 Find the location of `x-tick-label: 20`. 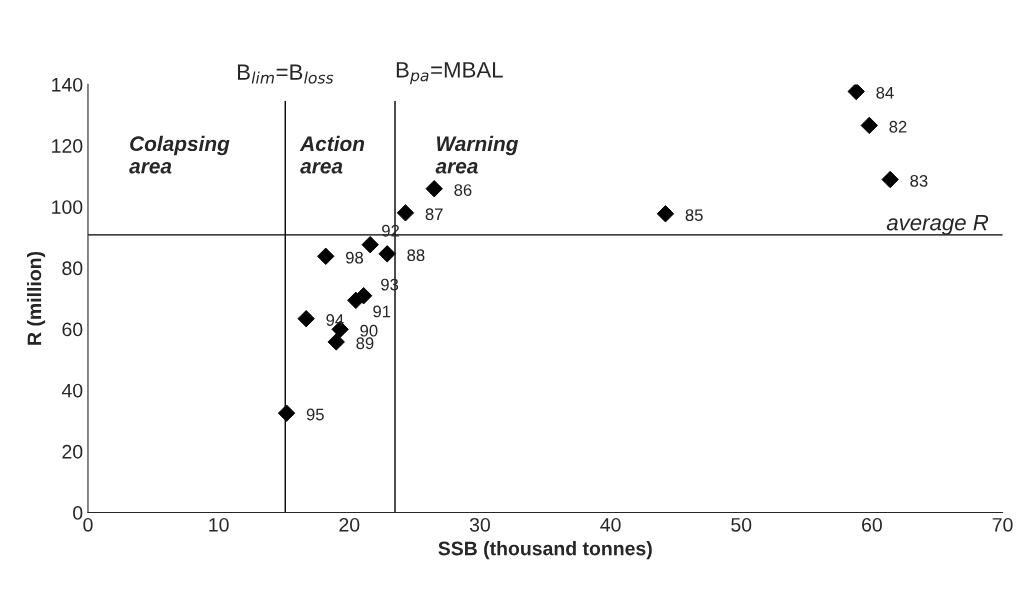

x-tick-label: 20 is located at coordinates (349, 524).